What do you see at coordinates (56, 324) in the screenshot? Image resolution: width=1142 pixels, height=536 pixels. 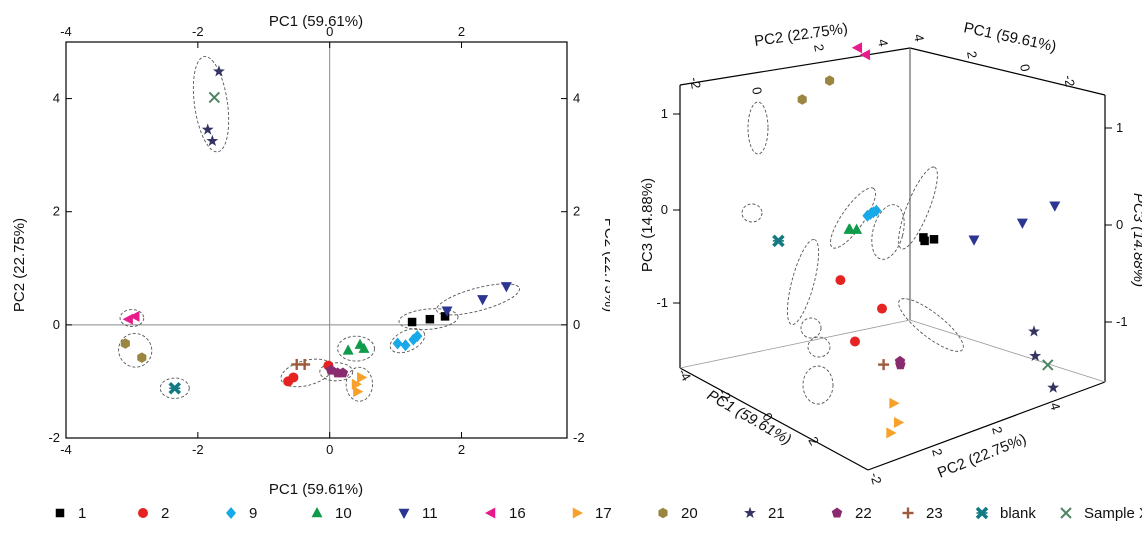 I see `y-tick-label: 0` at bounding box center [56, 324].